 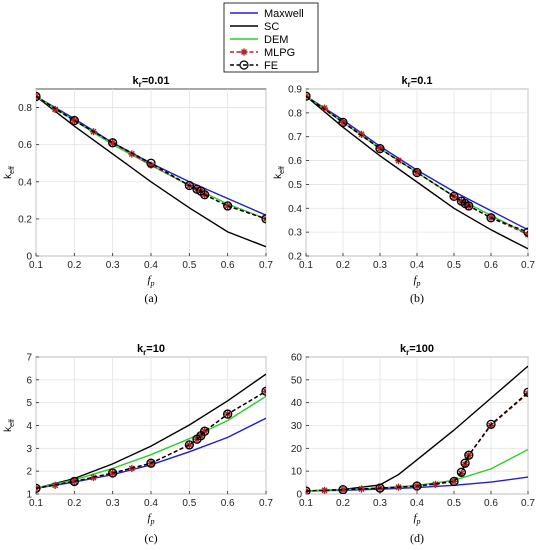 I want to click on legend-label-mlpg: MLPG, so click(x=279, y=53).